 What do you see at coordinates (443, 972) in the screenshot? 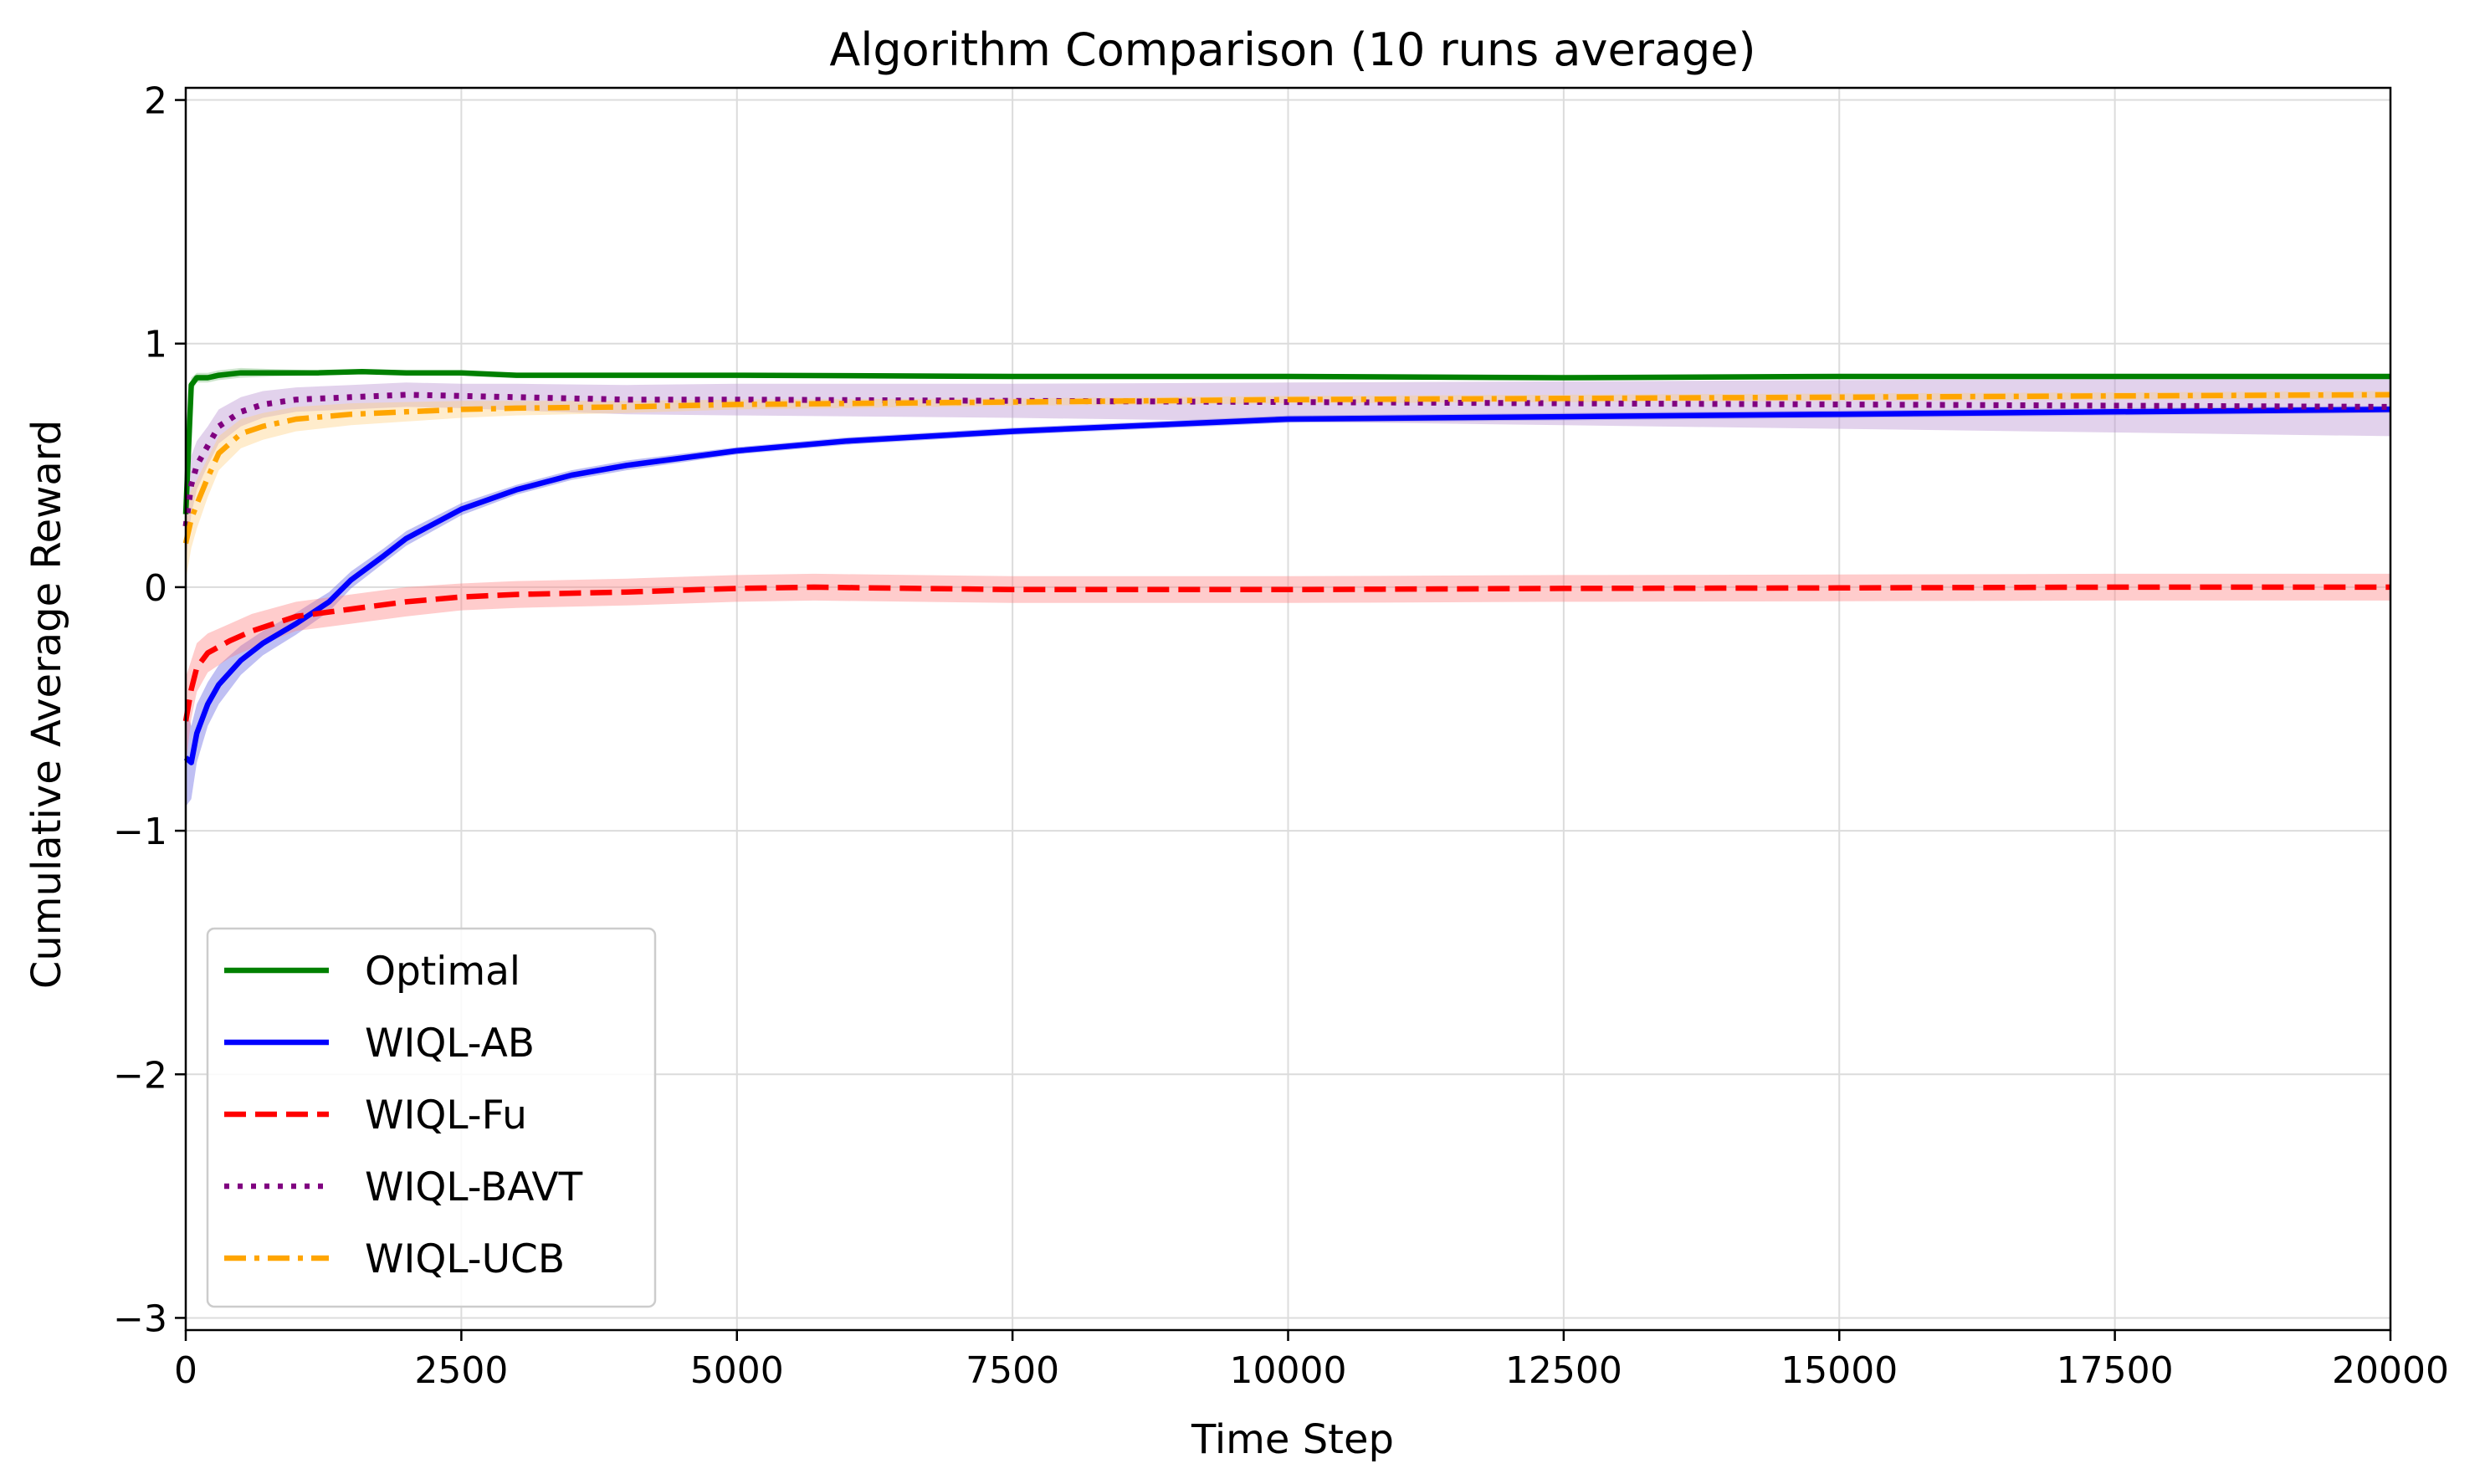
I see `legend-label: Optimal` at bounding box center [443, 972].